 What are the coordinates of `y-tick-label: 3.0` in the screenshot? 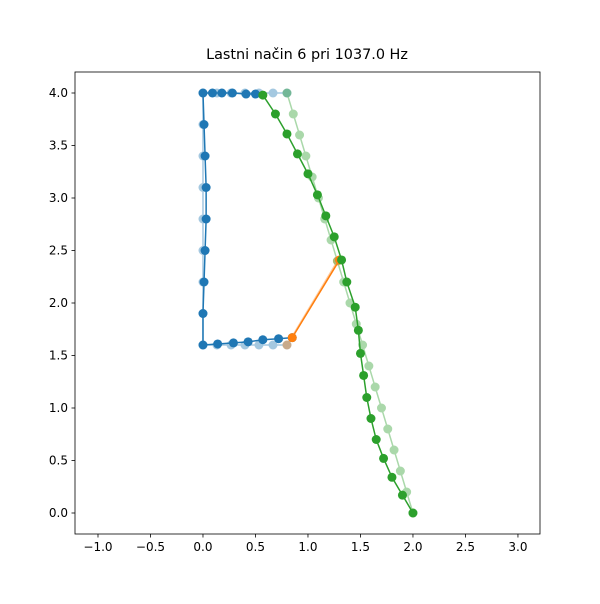 It's located at (58, 198).